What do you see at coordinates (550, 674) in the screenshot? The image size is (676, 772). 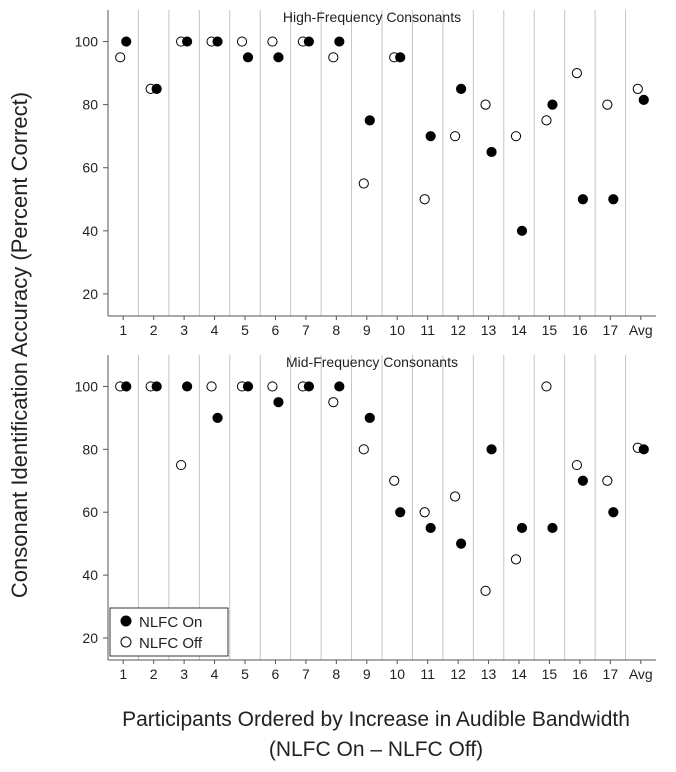 I see `x-tick-label: 15` at bounding box center [550, 674].